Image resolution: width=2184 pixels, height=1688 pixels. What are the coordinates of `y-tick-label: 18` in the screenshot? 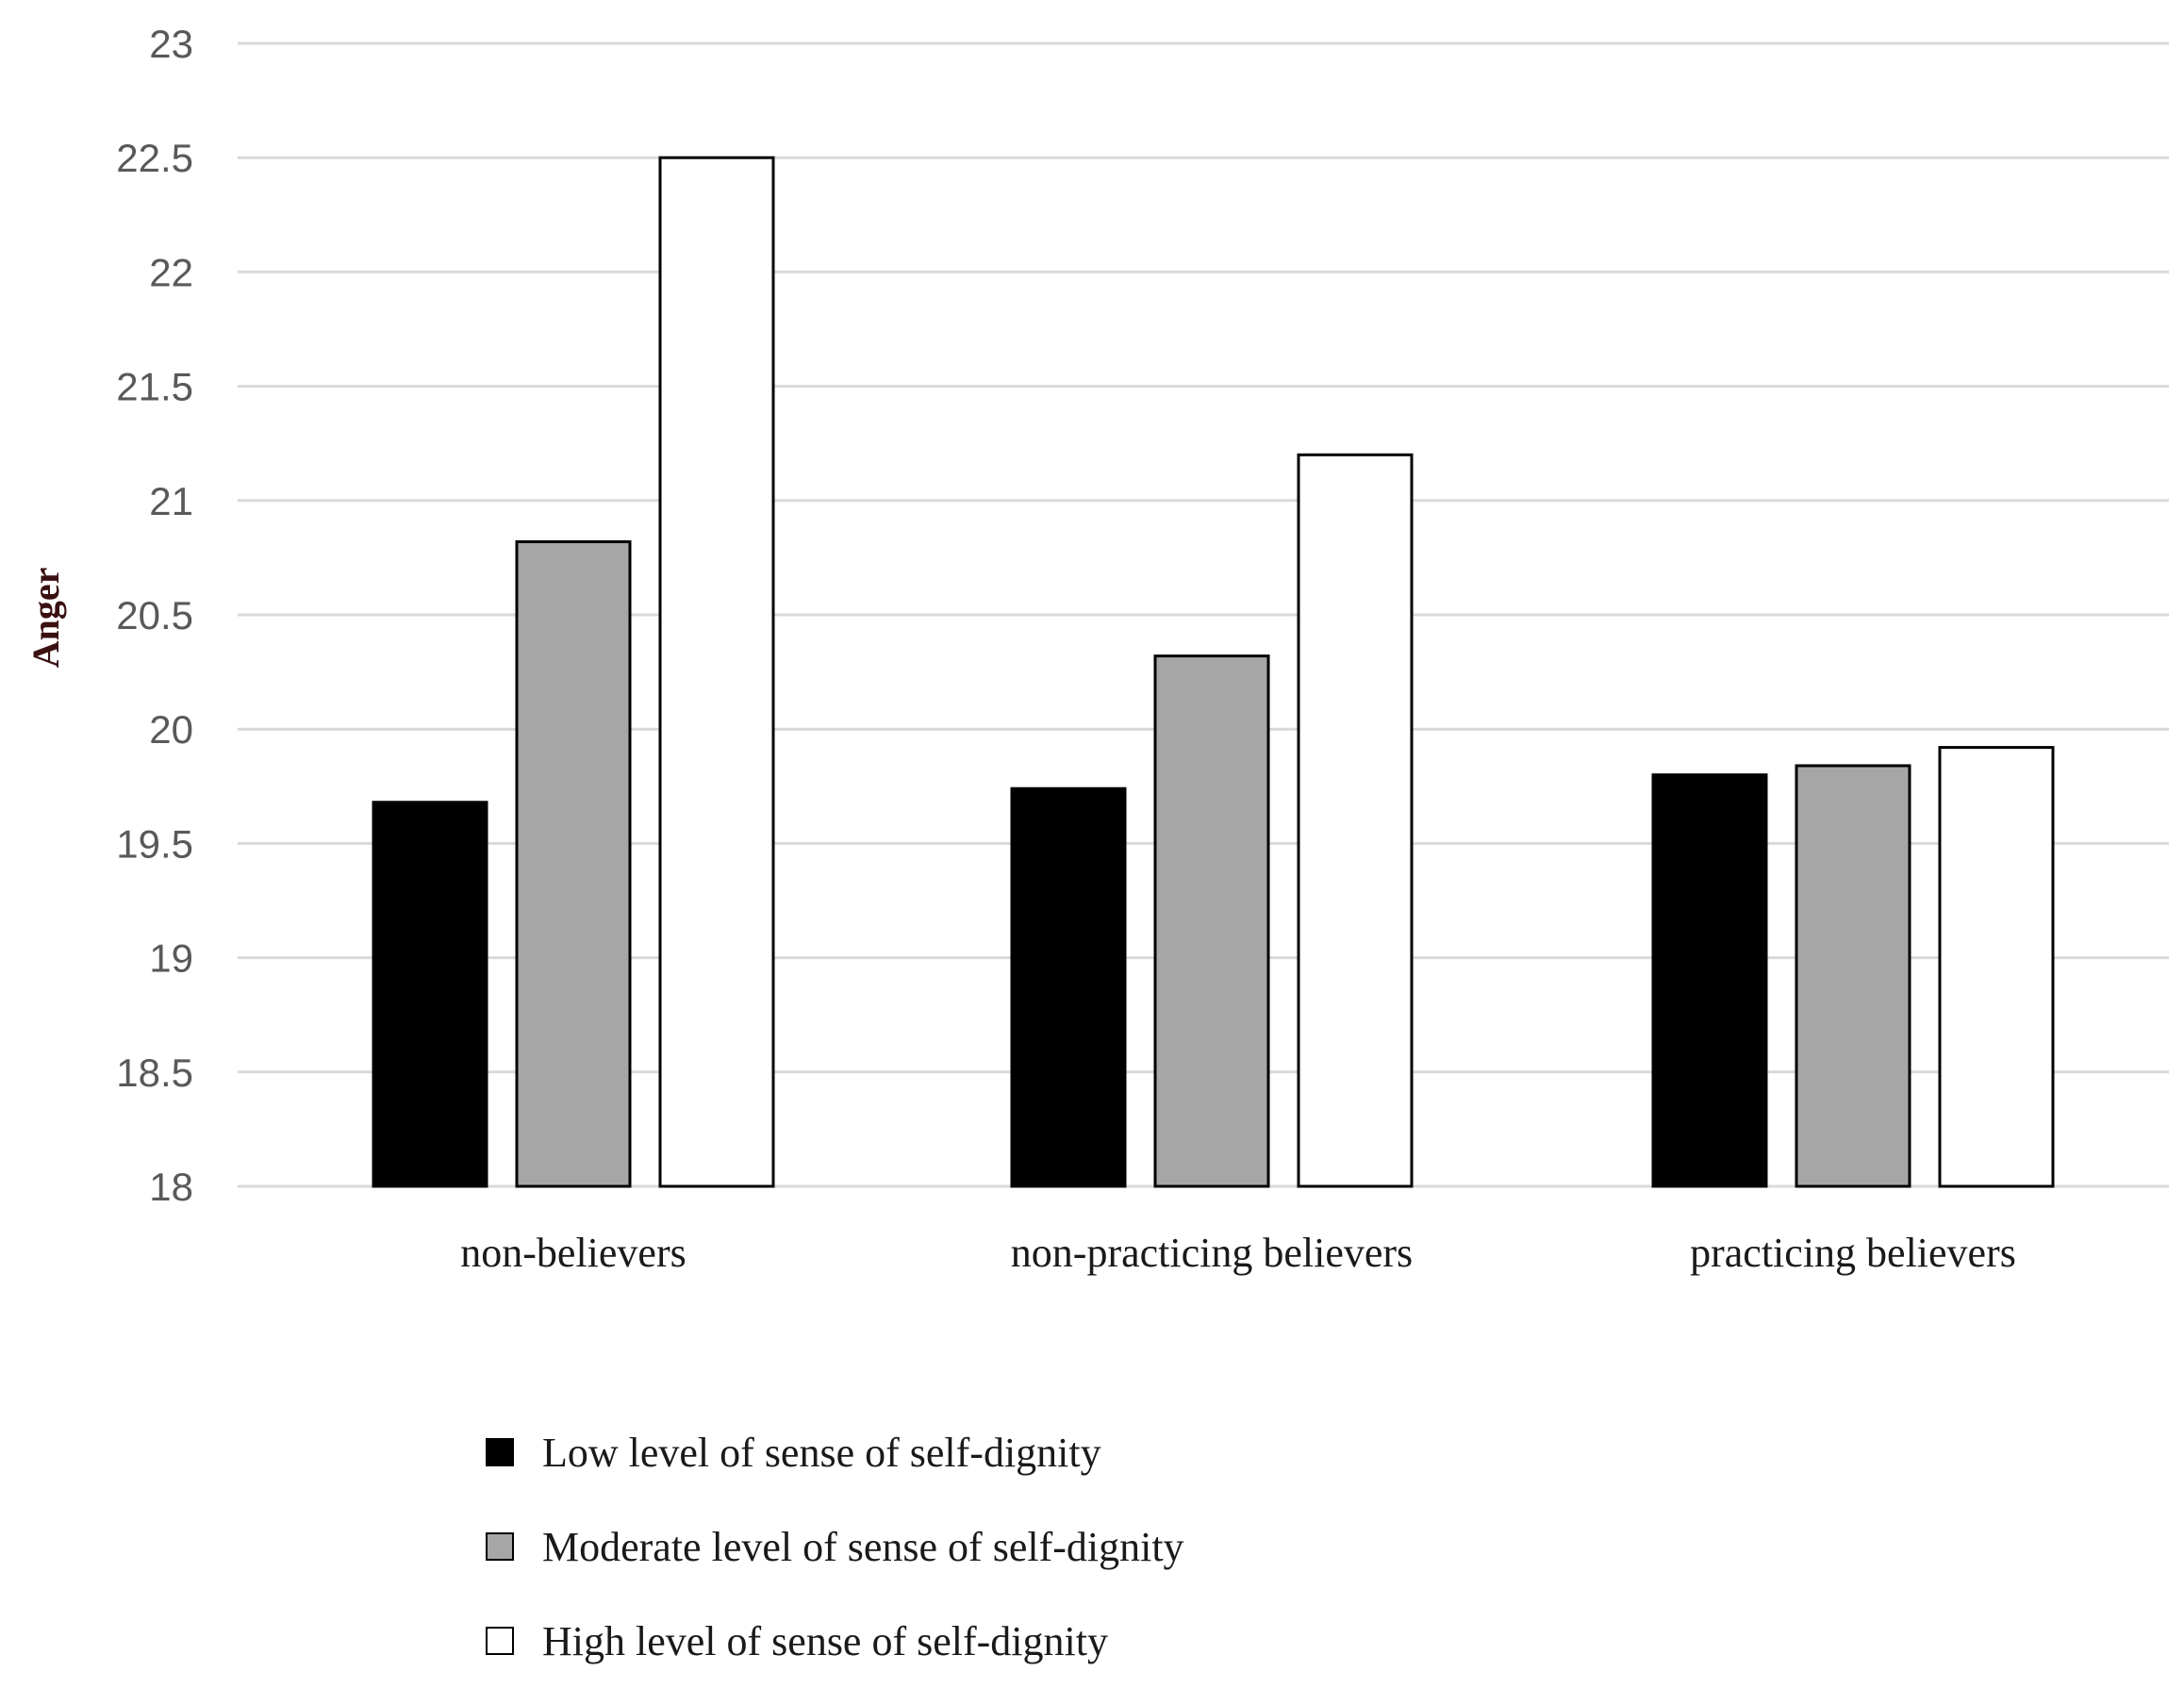 It's located at (171, 1187).